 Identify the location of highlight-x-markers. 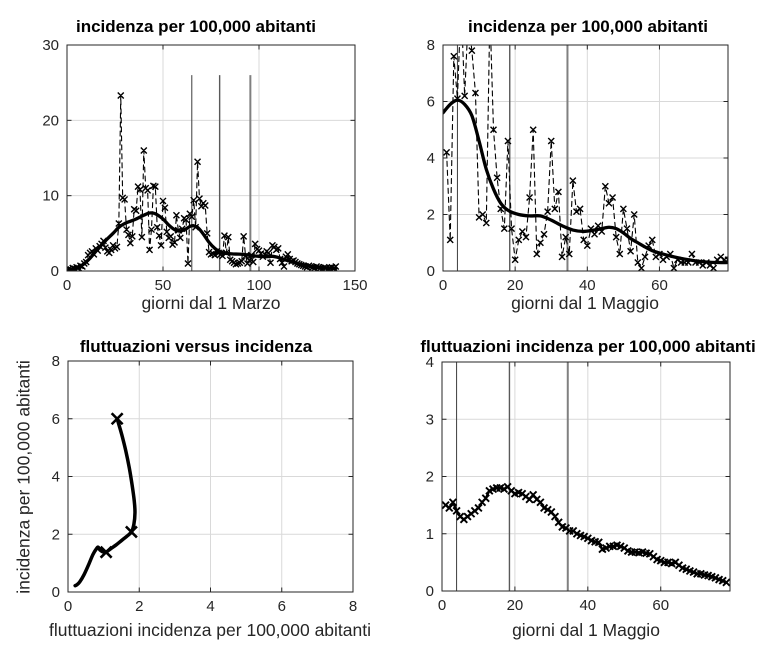
(118, 485).